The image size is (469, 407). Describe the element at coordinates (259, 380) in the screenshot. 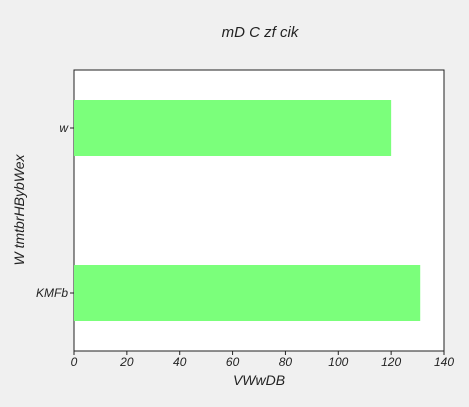

I see `x-axis-label: VWwDB` at that location.